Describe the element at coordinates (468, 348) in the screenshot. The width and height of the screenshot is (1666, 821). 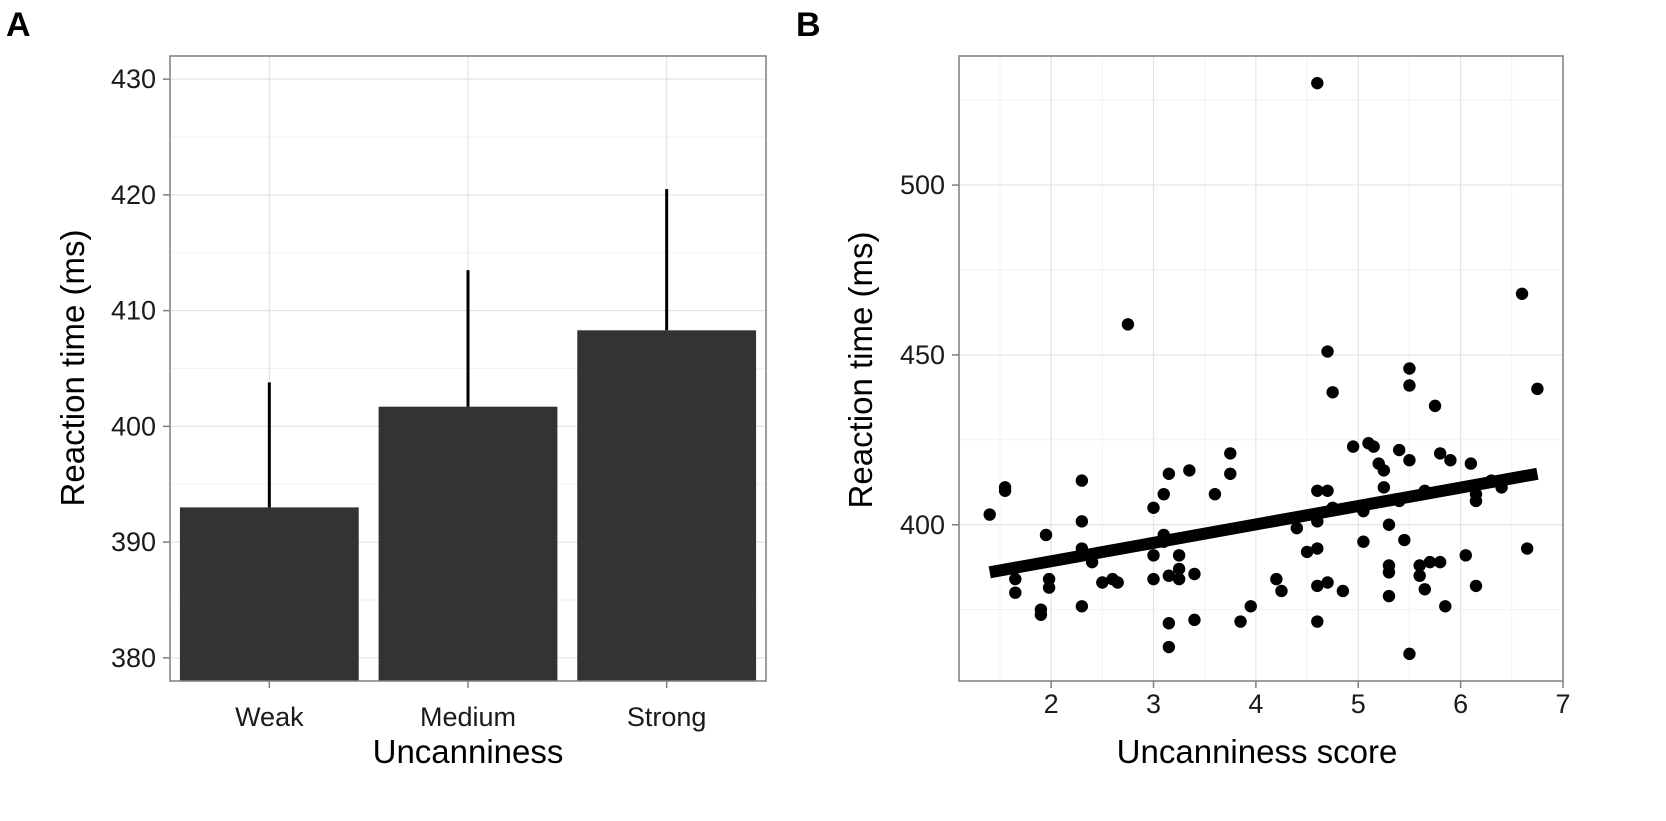
I see `panel-a-error-bars` at that location.